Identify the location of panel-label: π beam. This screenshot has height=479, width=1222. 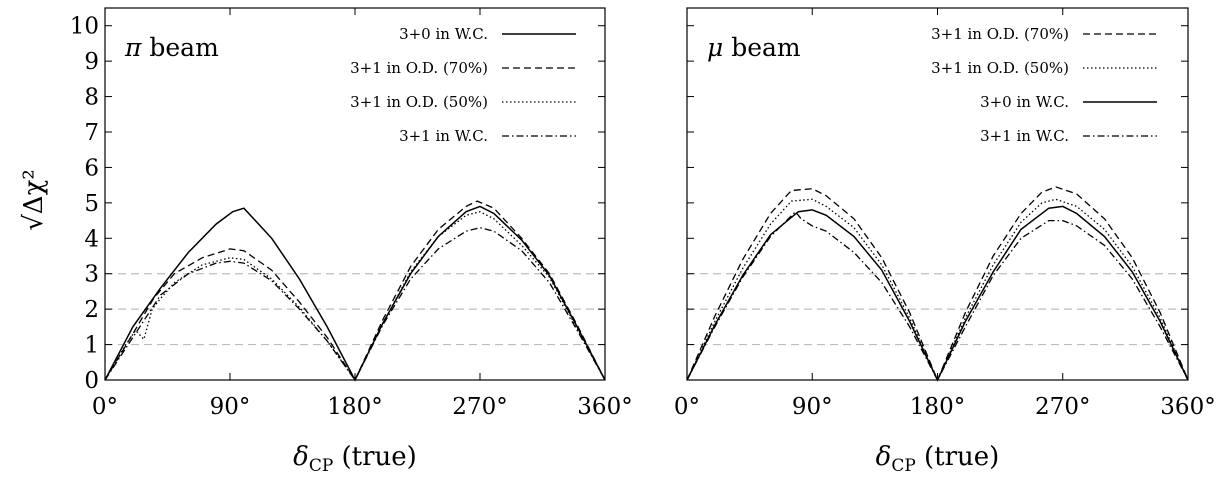
(171, 47).